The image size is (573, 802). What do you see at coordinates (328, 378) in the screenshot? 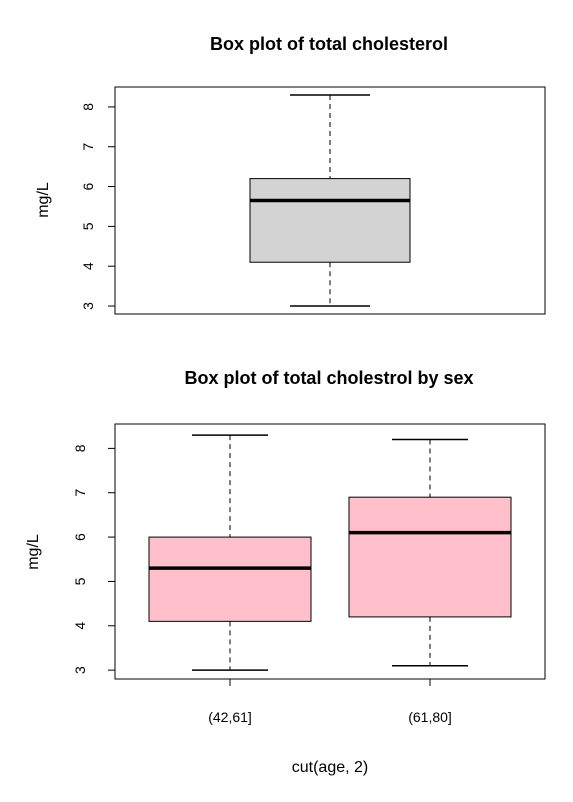
I see `chart-2-title: Box plot of total cholestrol by sex` at bounding box center [328, 378].